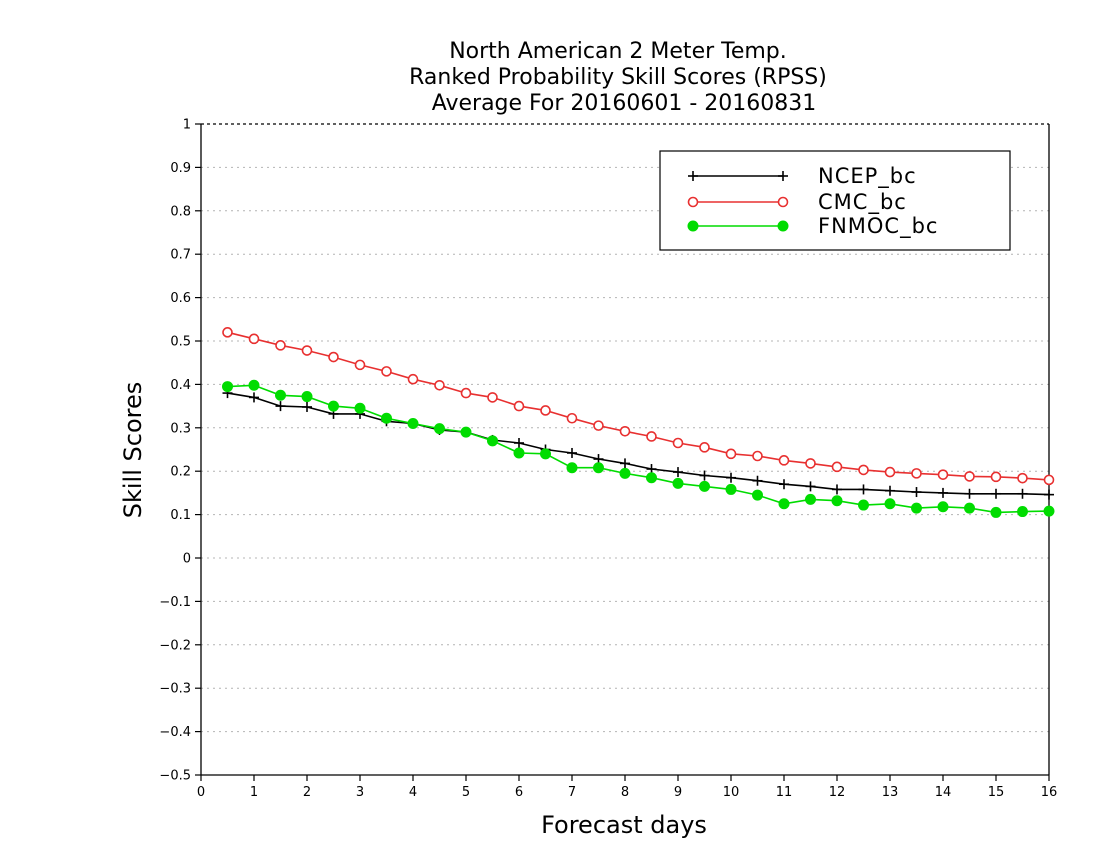 This screenshot has width=1100, height=850. Describe the element at coordinates (180, 168) in the screenshot. I see `y-tick-label: 0.9` at that location.